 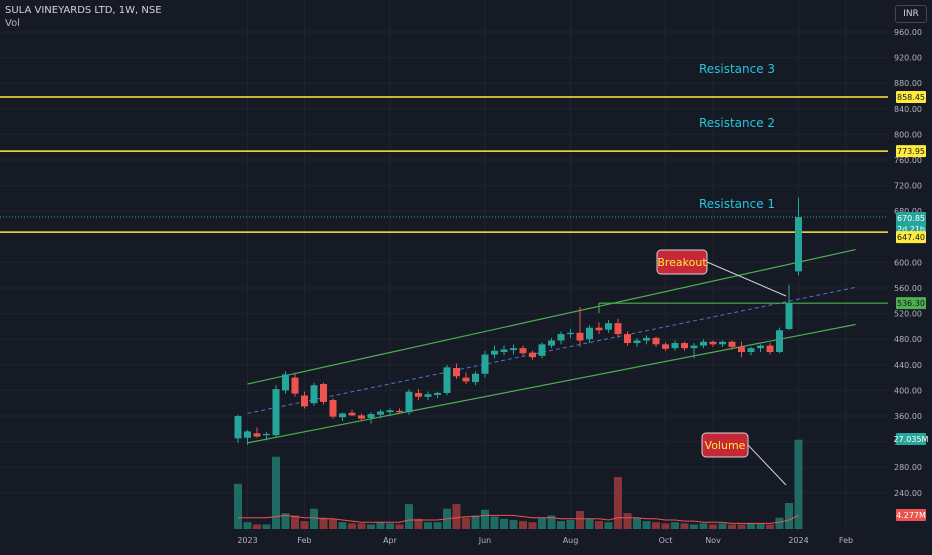 What do you see at coordinates (908, 262) in the screenshot?
I see `y-tick-label: 600.00` at bounding box center [908, 262].